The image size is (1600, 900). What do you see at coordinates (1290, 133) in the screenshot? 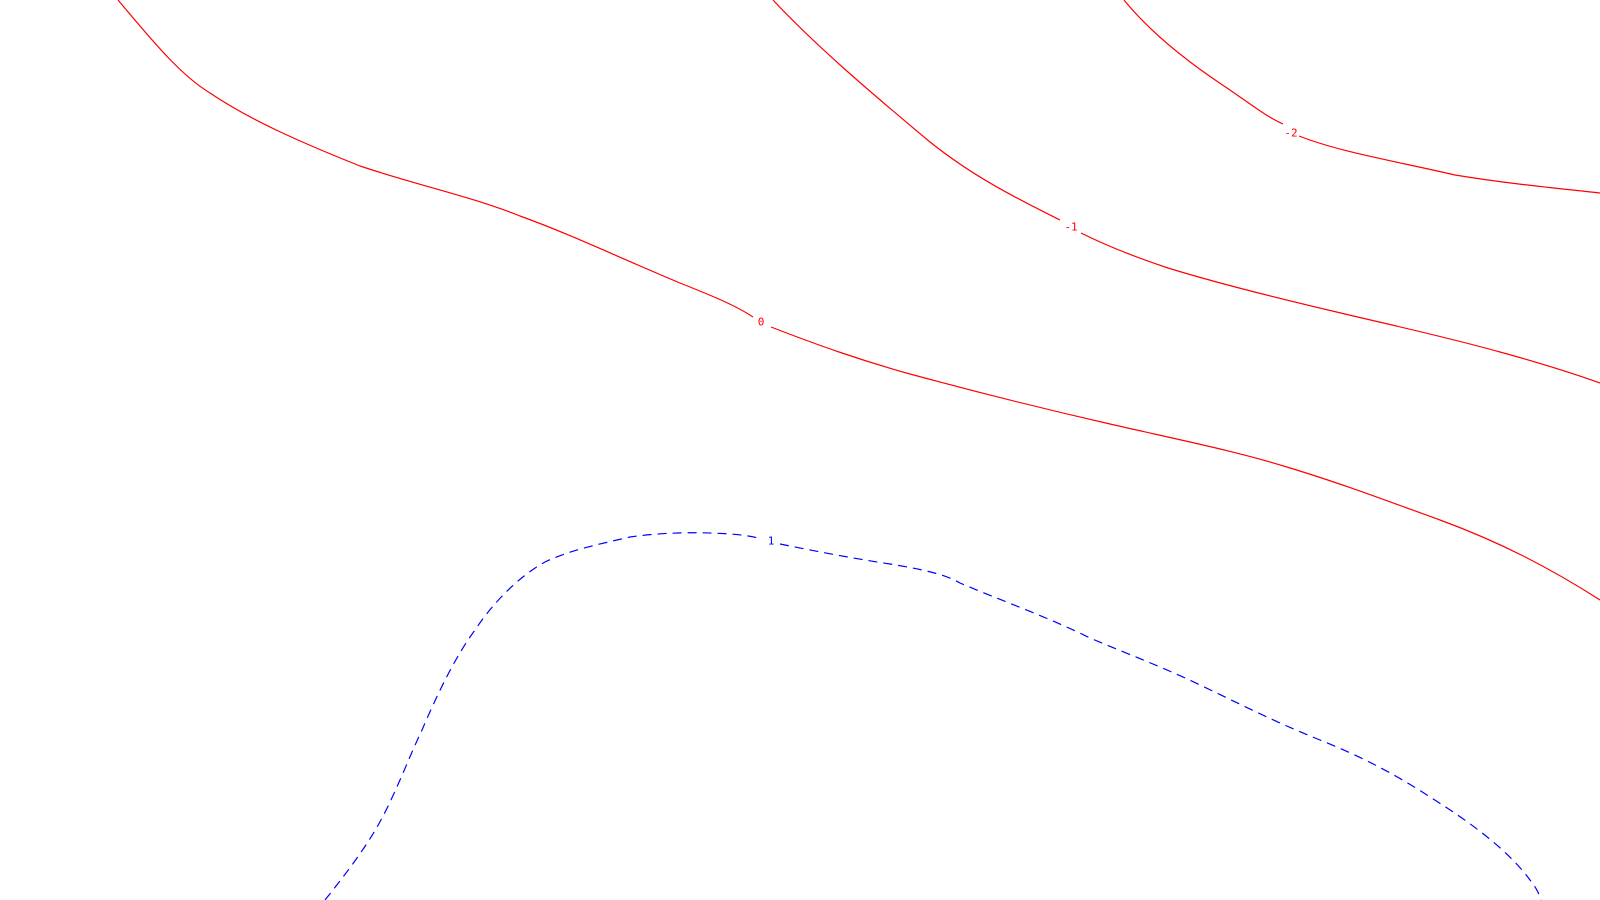
I see `contour-label-minus-2: -2` at bounding box center [1290, 133].